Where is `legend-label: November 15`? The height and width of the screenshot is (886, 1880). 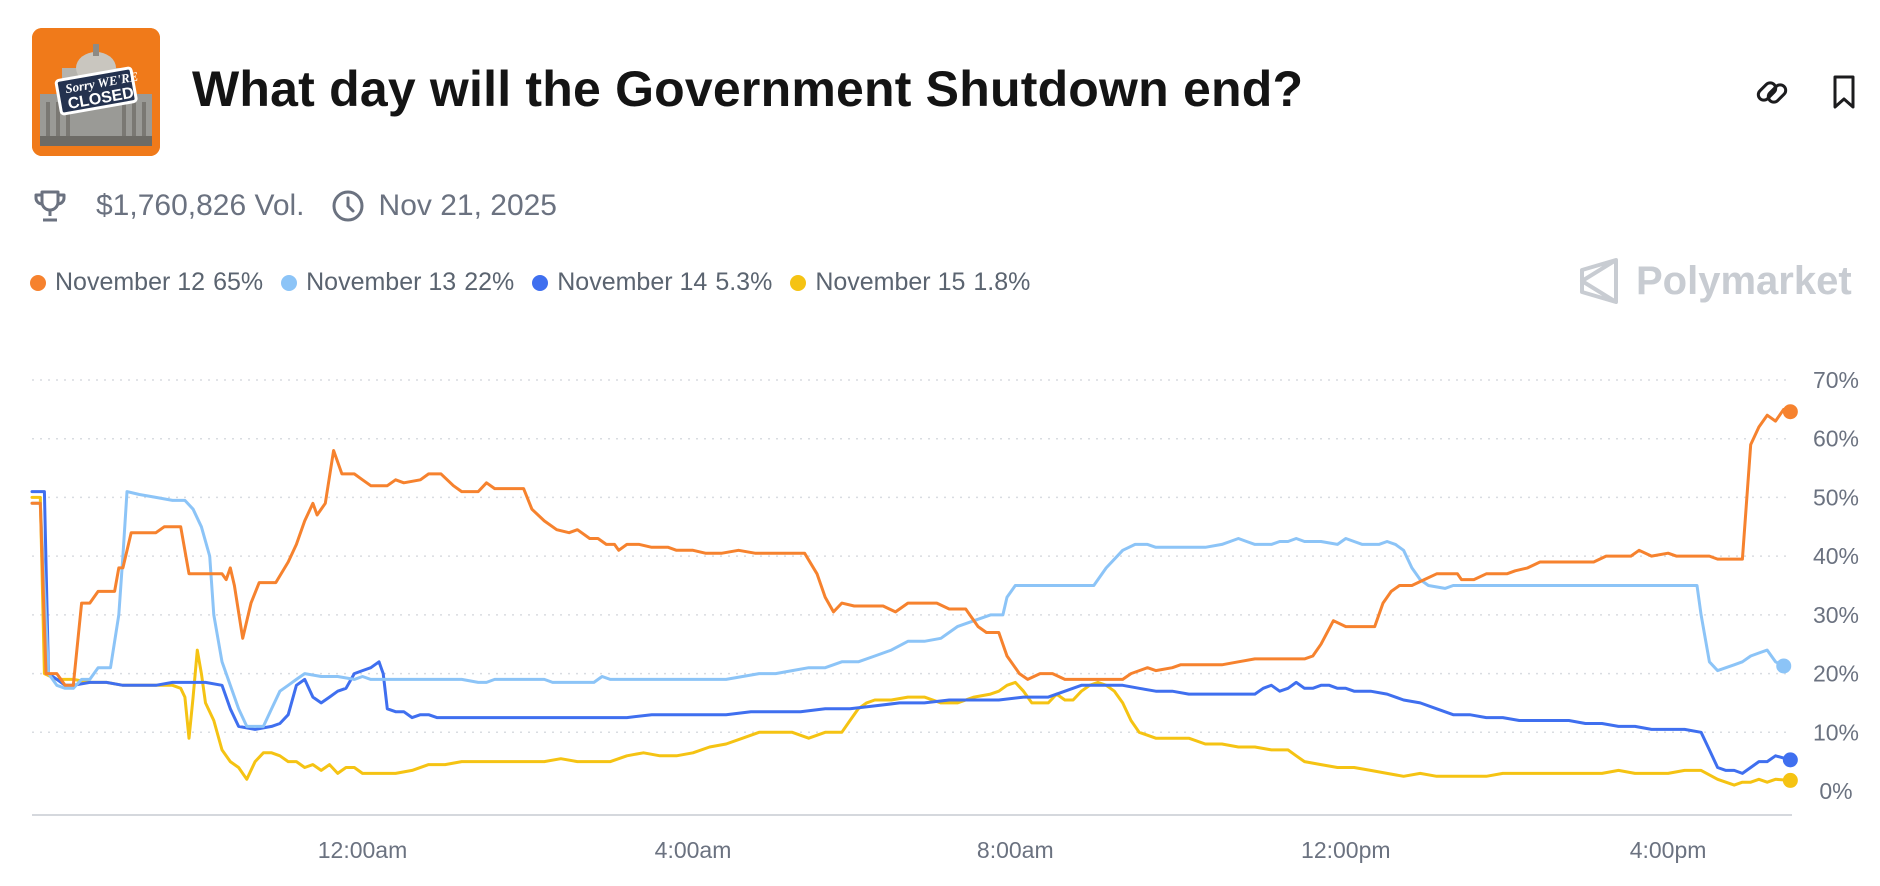
legend-label: November 15 is located at coordinates (890, 282).